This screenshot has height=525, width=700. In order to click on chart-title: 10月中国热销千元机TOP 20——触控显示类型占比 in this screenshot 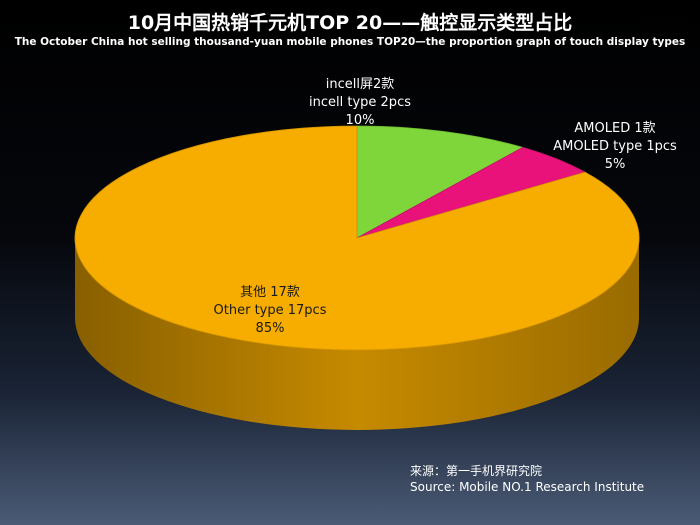, I will do `click(350, 23)`.